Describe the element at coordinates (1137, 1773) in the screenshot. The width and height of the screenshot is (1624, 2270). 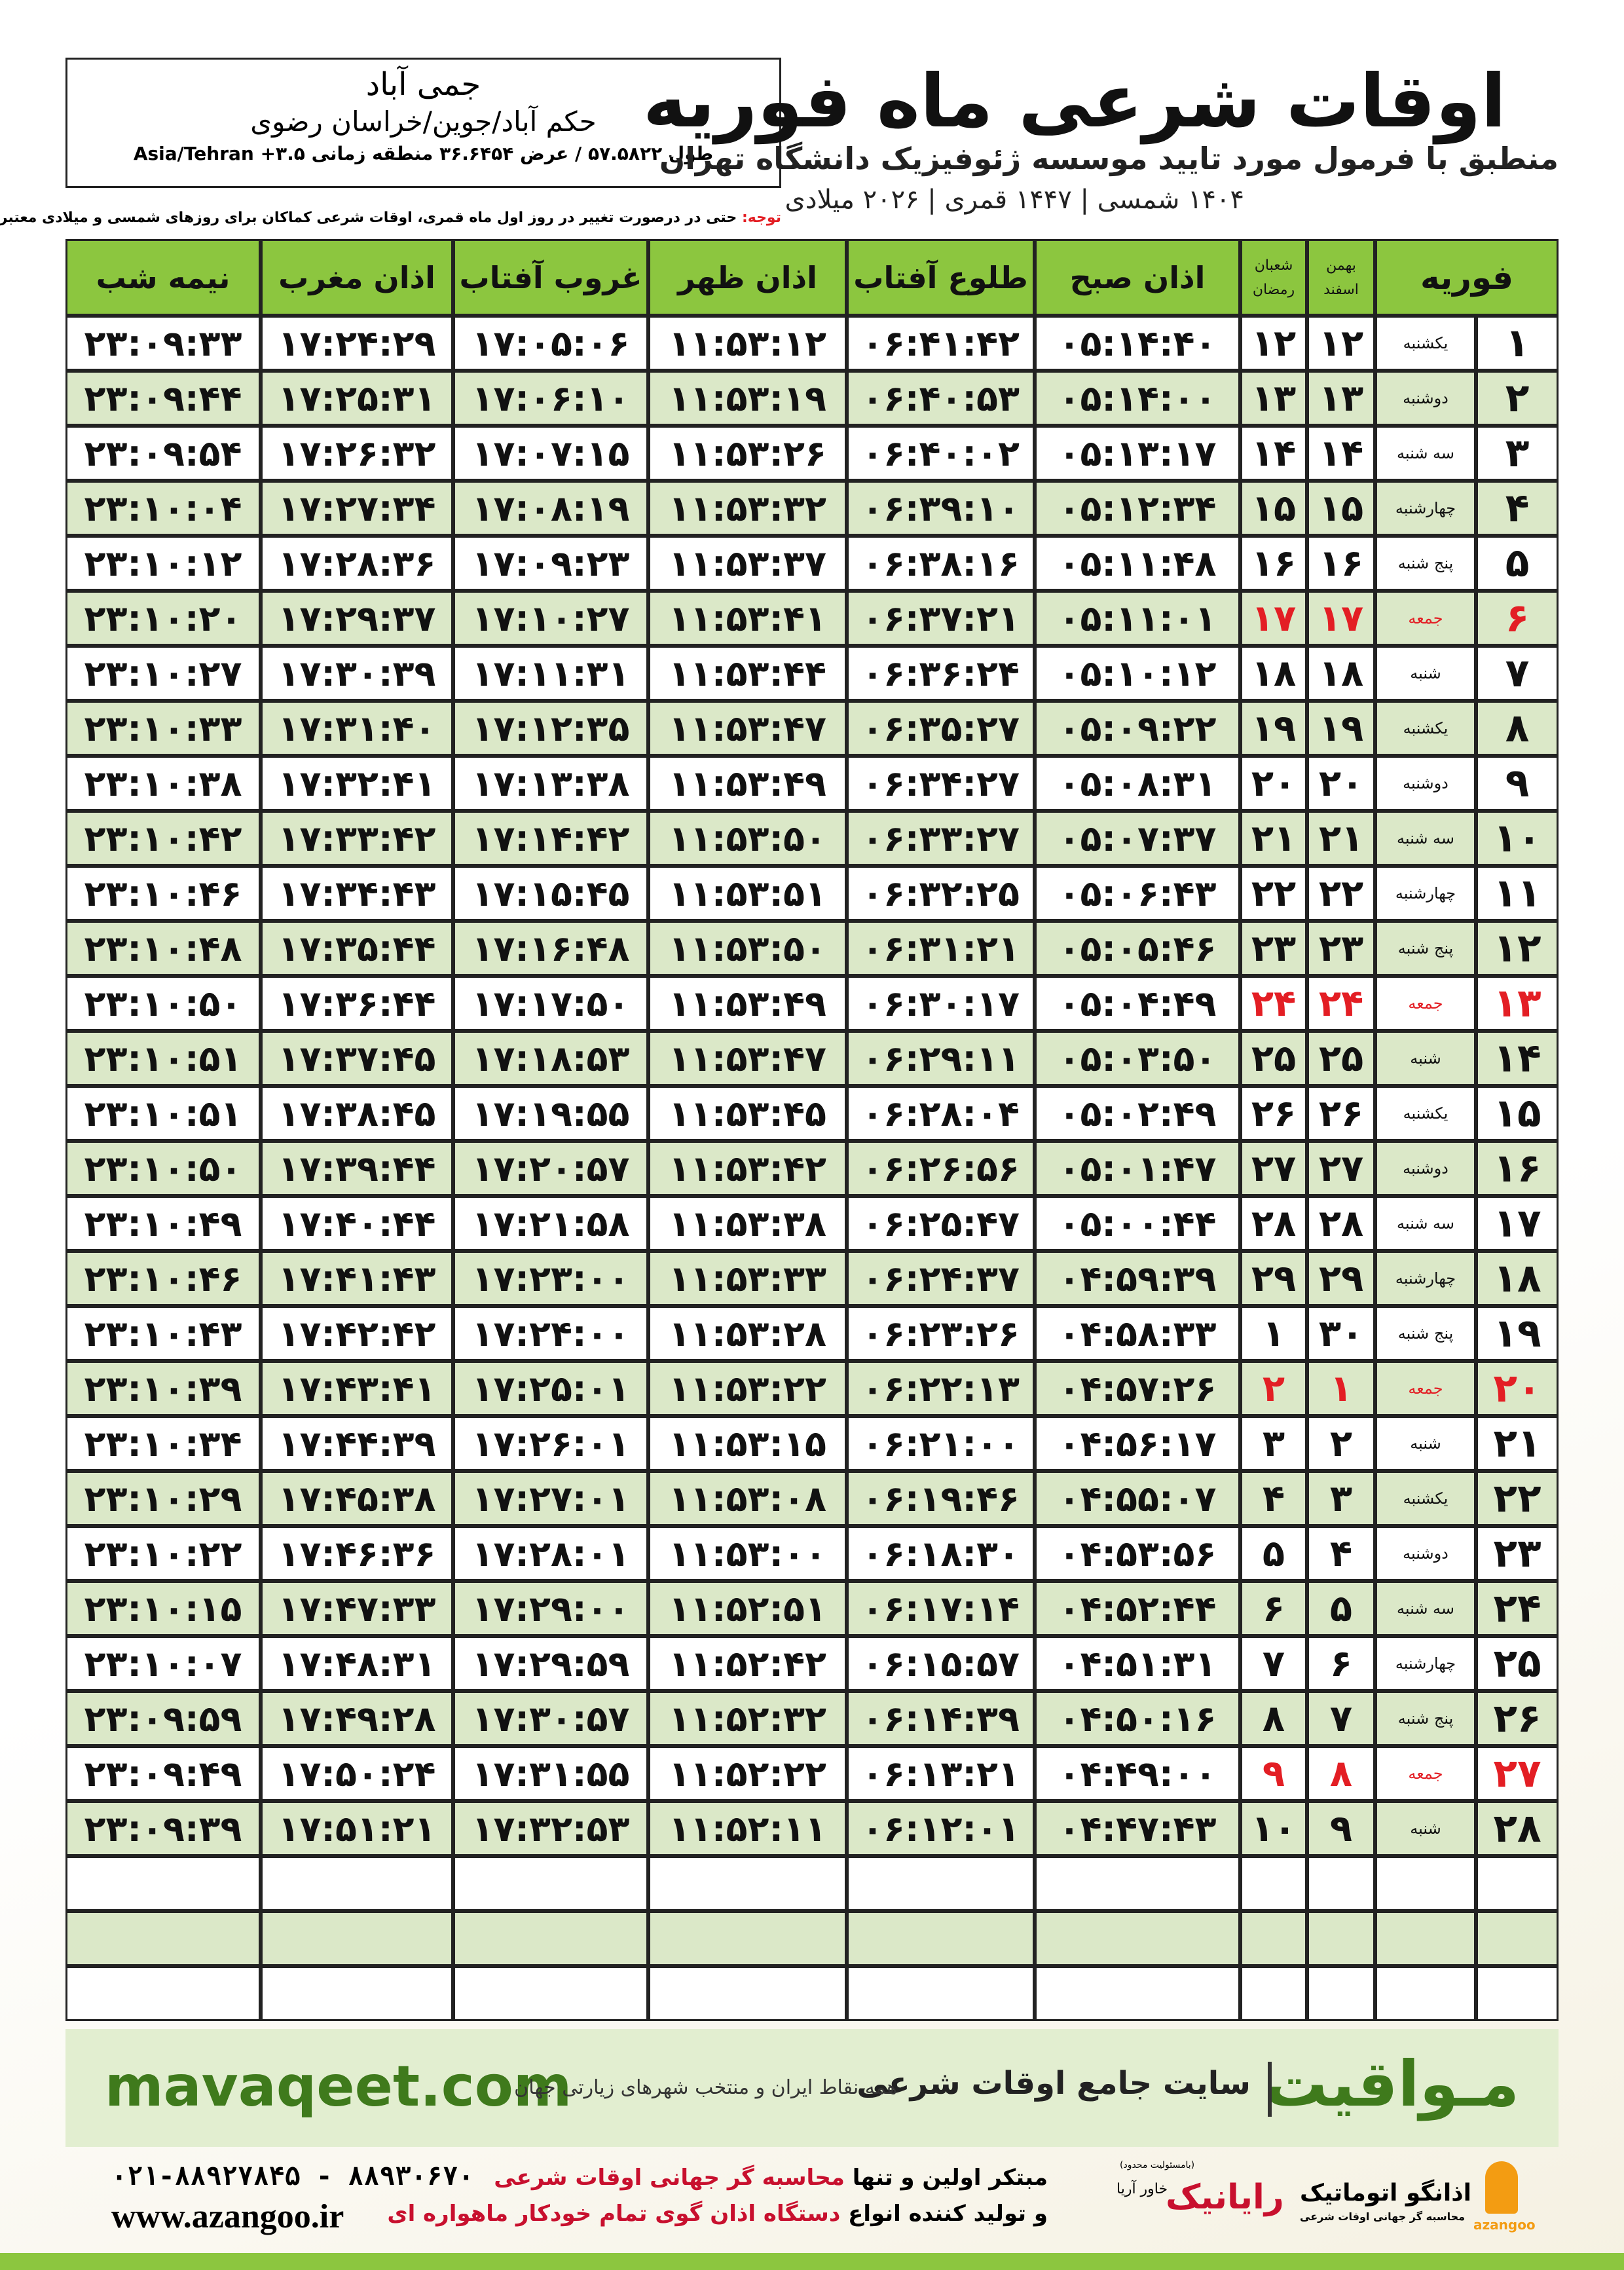
I see `table-cell: ۰۴:۴۹:۰۰` at that location.